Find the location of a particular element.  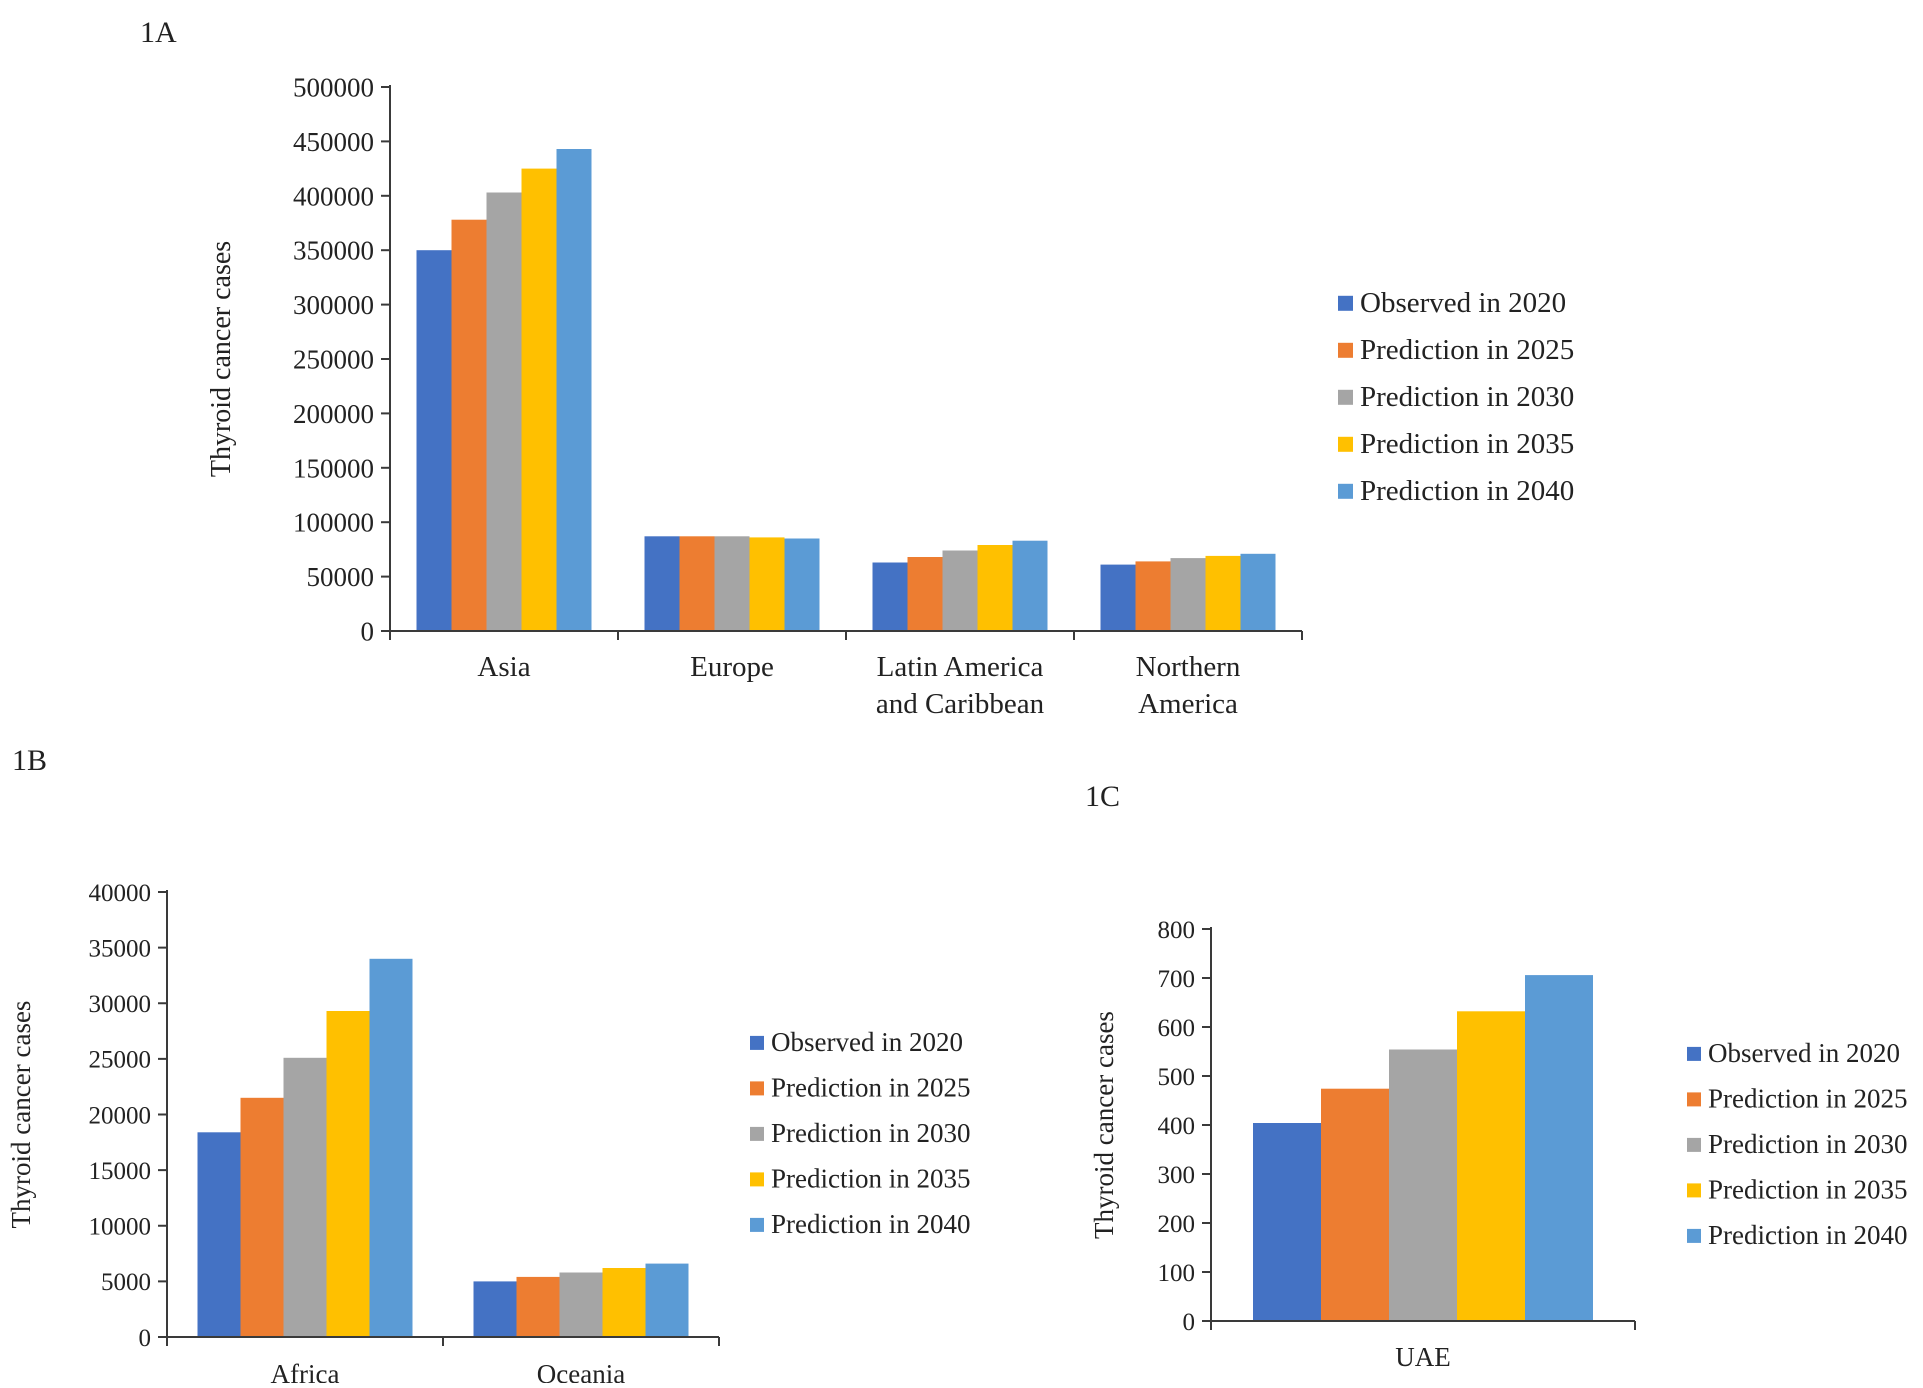

bar-1a-s0-c0 is located at coordinates (434, 440).